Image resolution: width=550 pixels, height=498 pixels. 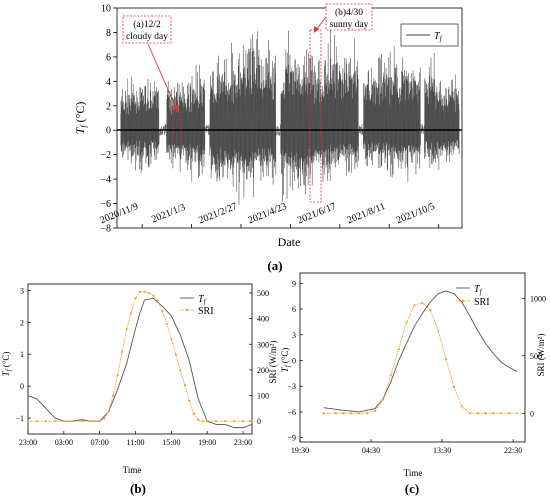 I want to click on panel-c-y-right-tick-label: 500, so click(x=536, y=356).